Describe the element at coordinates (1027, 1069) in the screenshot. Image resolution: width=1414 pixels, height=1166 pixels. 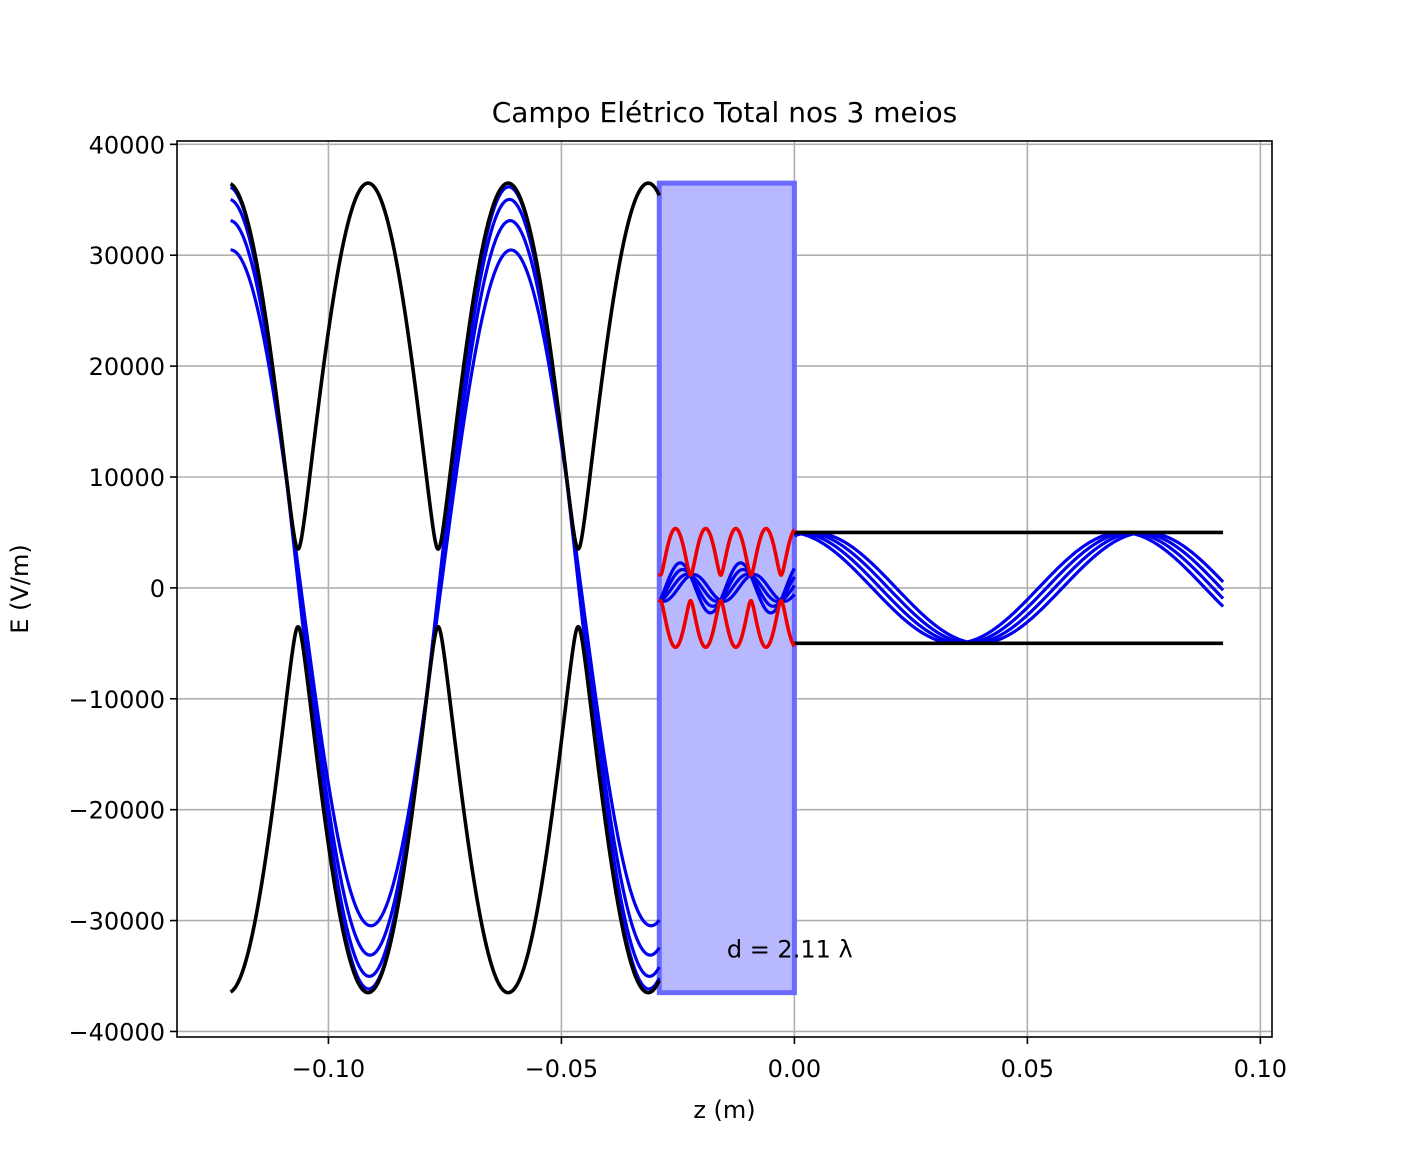
I see `x-tick-label: 0.05` at that location.